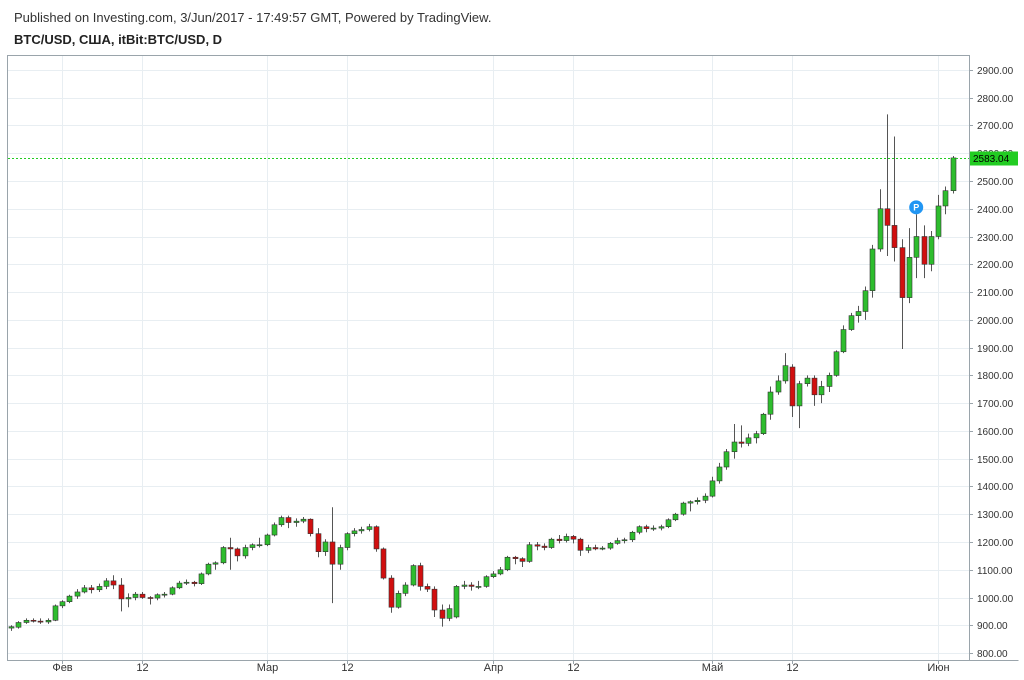  I want to click on marker-badge-icon, so click(916, 207).